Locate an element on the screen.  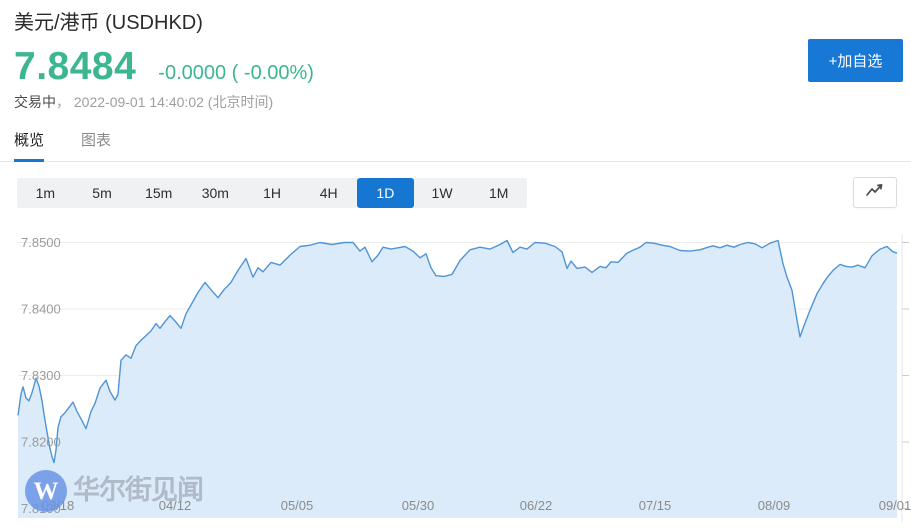
section-tabs: 概览 图表 is located at coordinates (455, 147).